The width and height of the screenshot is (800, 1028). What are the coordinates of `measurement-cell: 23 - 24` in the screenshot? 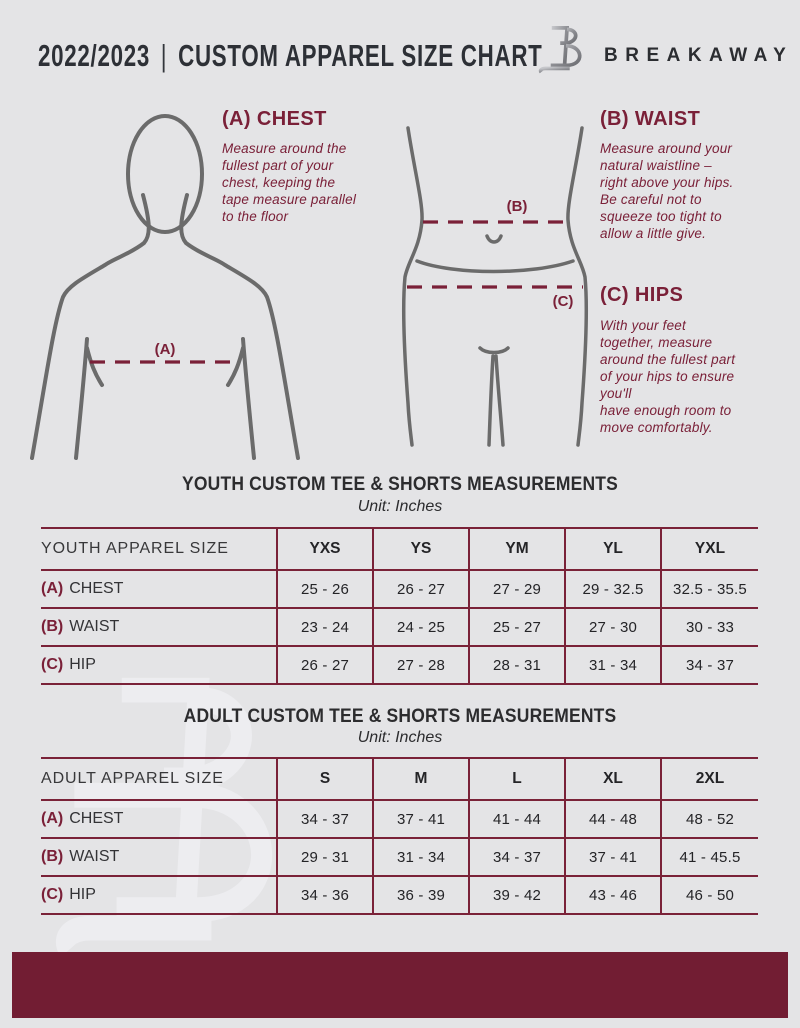 It's located at (324, 626).